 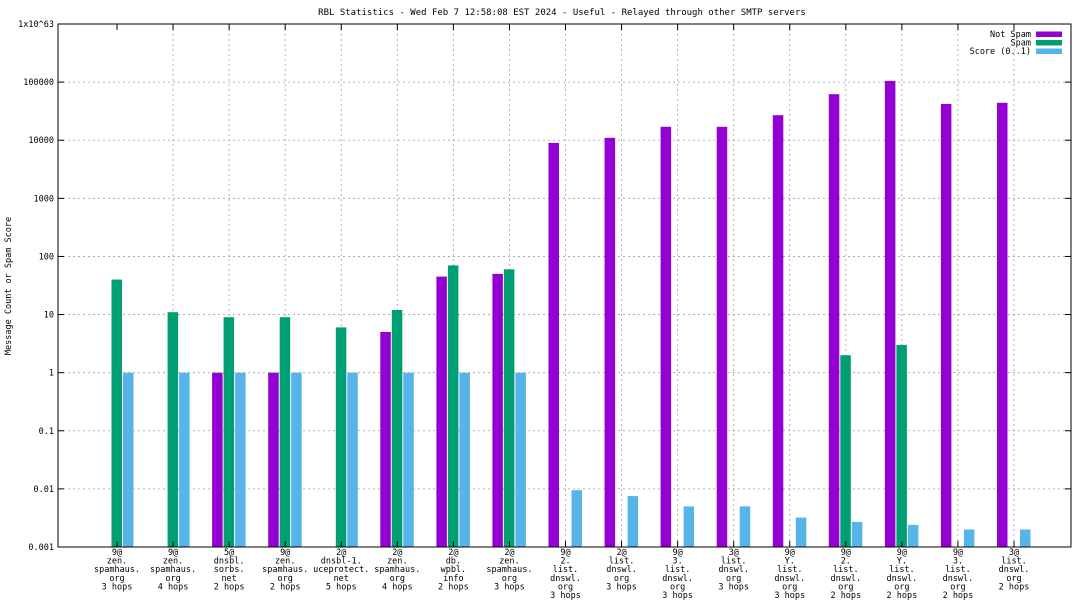 I want to click on x-category-label: 9@ 2. list. dnswl. org 2 hops, so click(x=845, y=574).